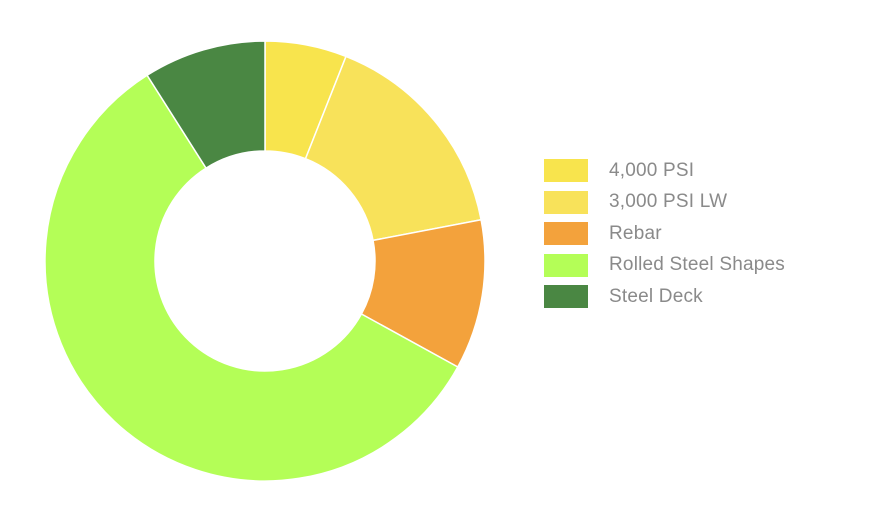 This screenshot has height=528, width=872. What do you see at coordinates (697, 265) in the screenshot?
I see `legend-label-rolled-steel-shapes: Rolled Steel Shapes` at bounding box center [697, 265].